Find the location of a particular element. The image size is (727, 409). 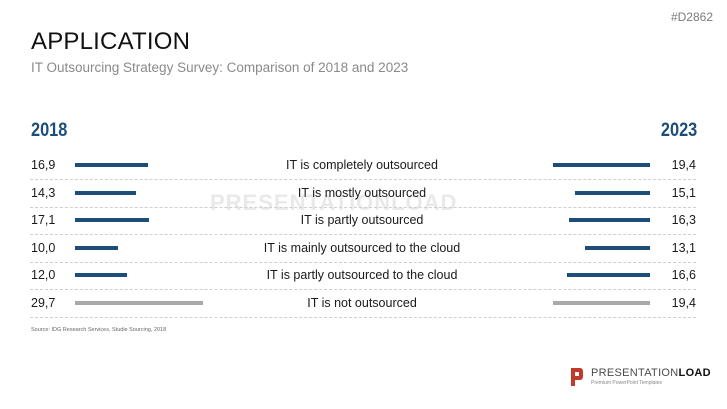

category-label: IT is completely outsourced is located at coordinates (362, 165).